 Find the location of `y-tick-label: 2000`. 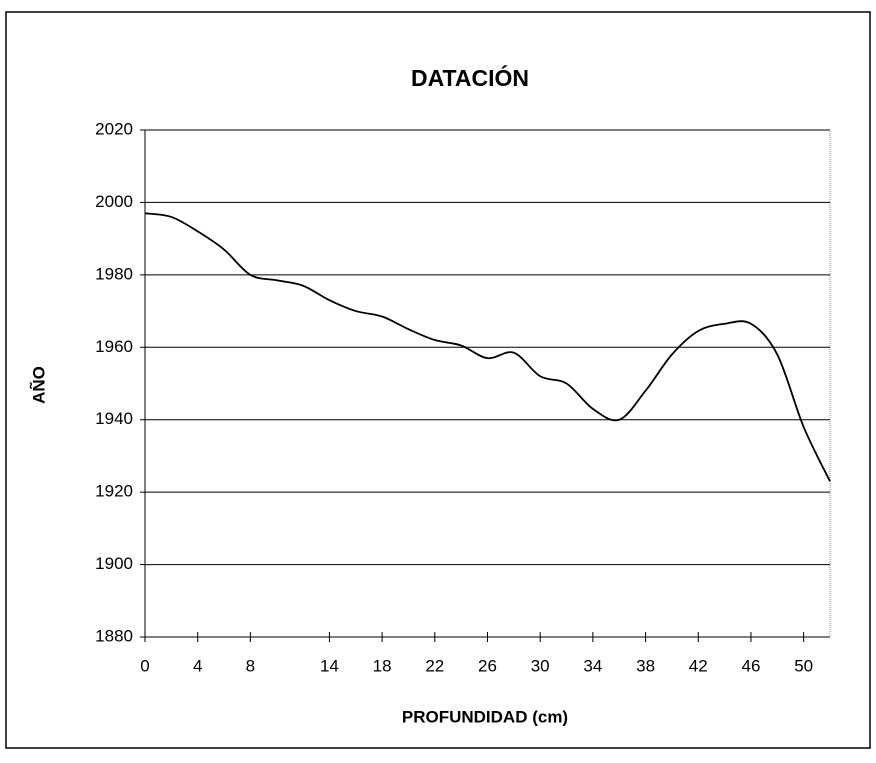

y-tick-label: 2000 is located at coordinates (114, 201).